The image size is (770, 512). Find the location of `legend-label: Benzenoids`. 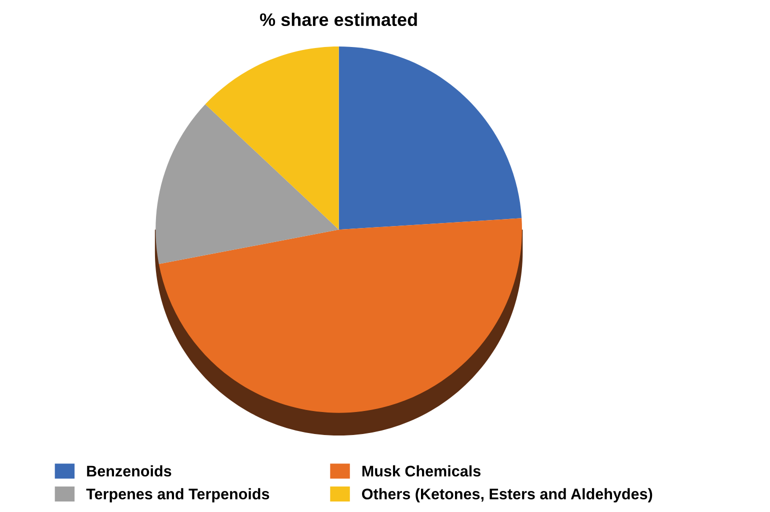

legend-label: Benzenoids is located at coordinates (129, 471).